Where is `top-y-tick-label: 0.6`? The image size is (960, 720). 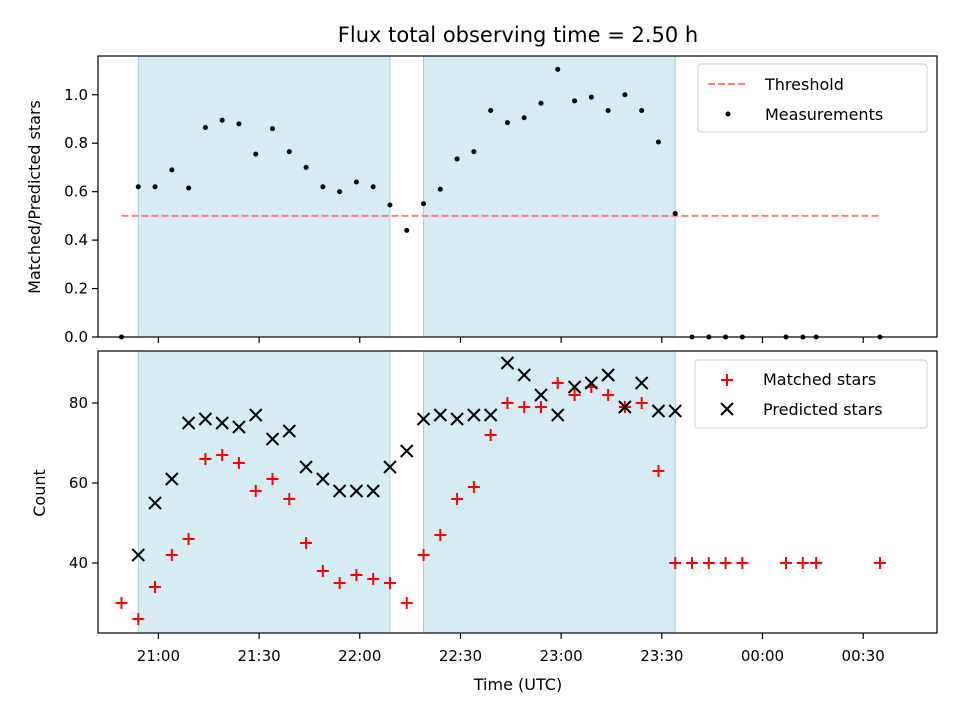
top-y-tick-label: 0.6 is located at coordinates (76, 192).